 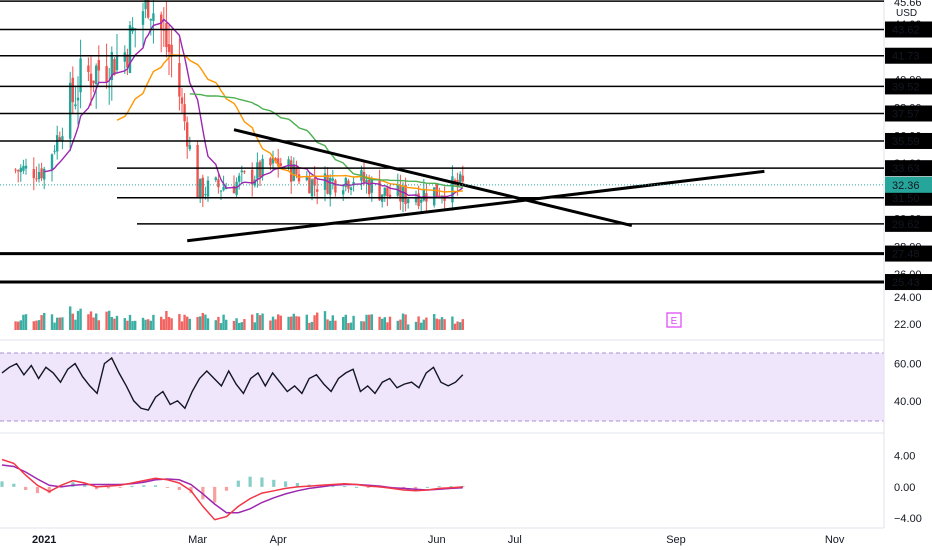 I want to click on ma-short-line, so click(x=254, y=108).